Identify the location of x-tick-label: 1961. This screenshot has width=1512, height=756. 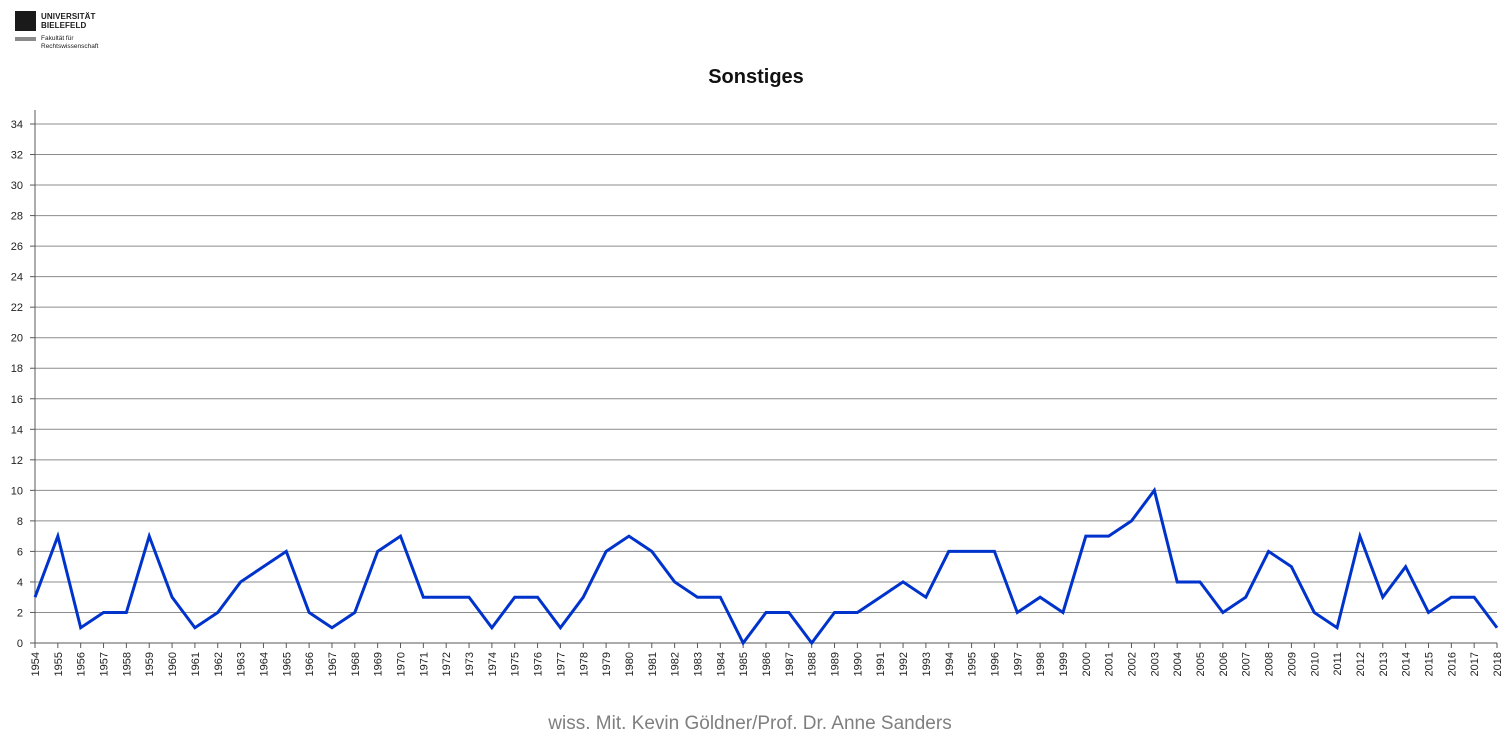
(196, 664).